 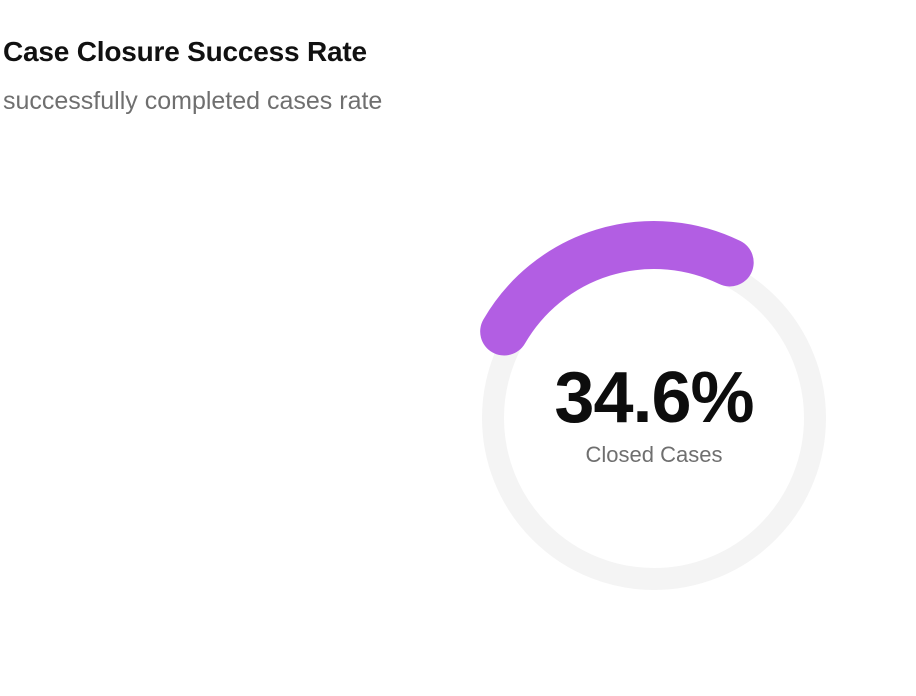 I want to click on chart-title: Case Closure Success Rate, so click(x=185, y=51).